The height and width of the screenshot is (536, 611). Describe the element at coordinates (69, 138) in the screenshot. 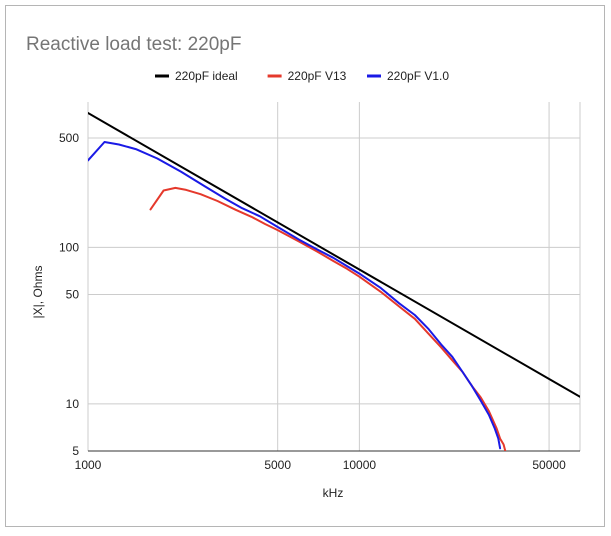

I see `y-tick-label: 500` at that location.